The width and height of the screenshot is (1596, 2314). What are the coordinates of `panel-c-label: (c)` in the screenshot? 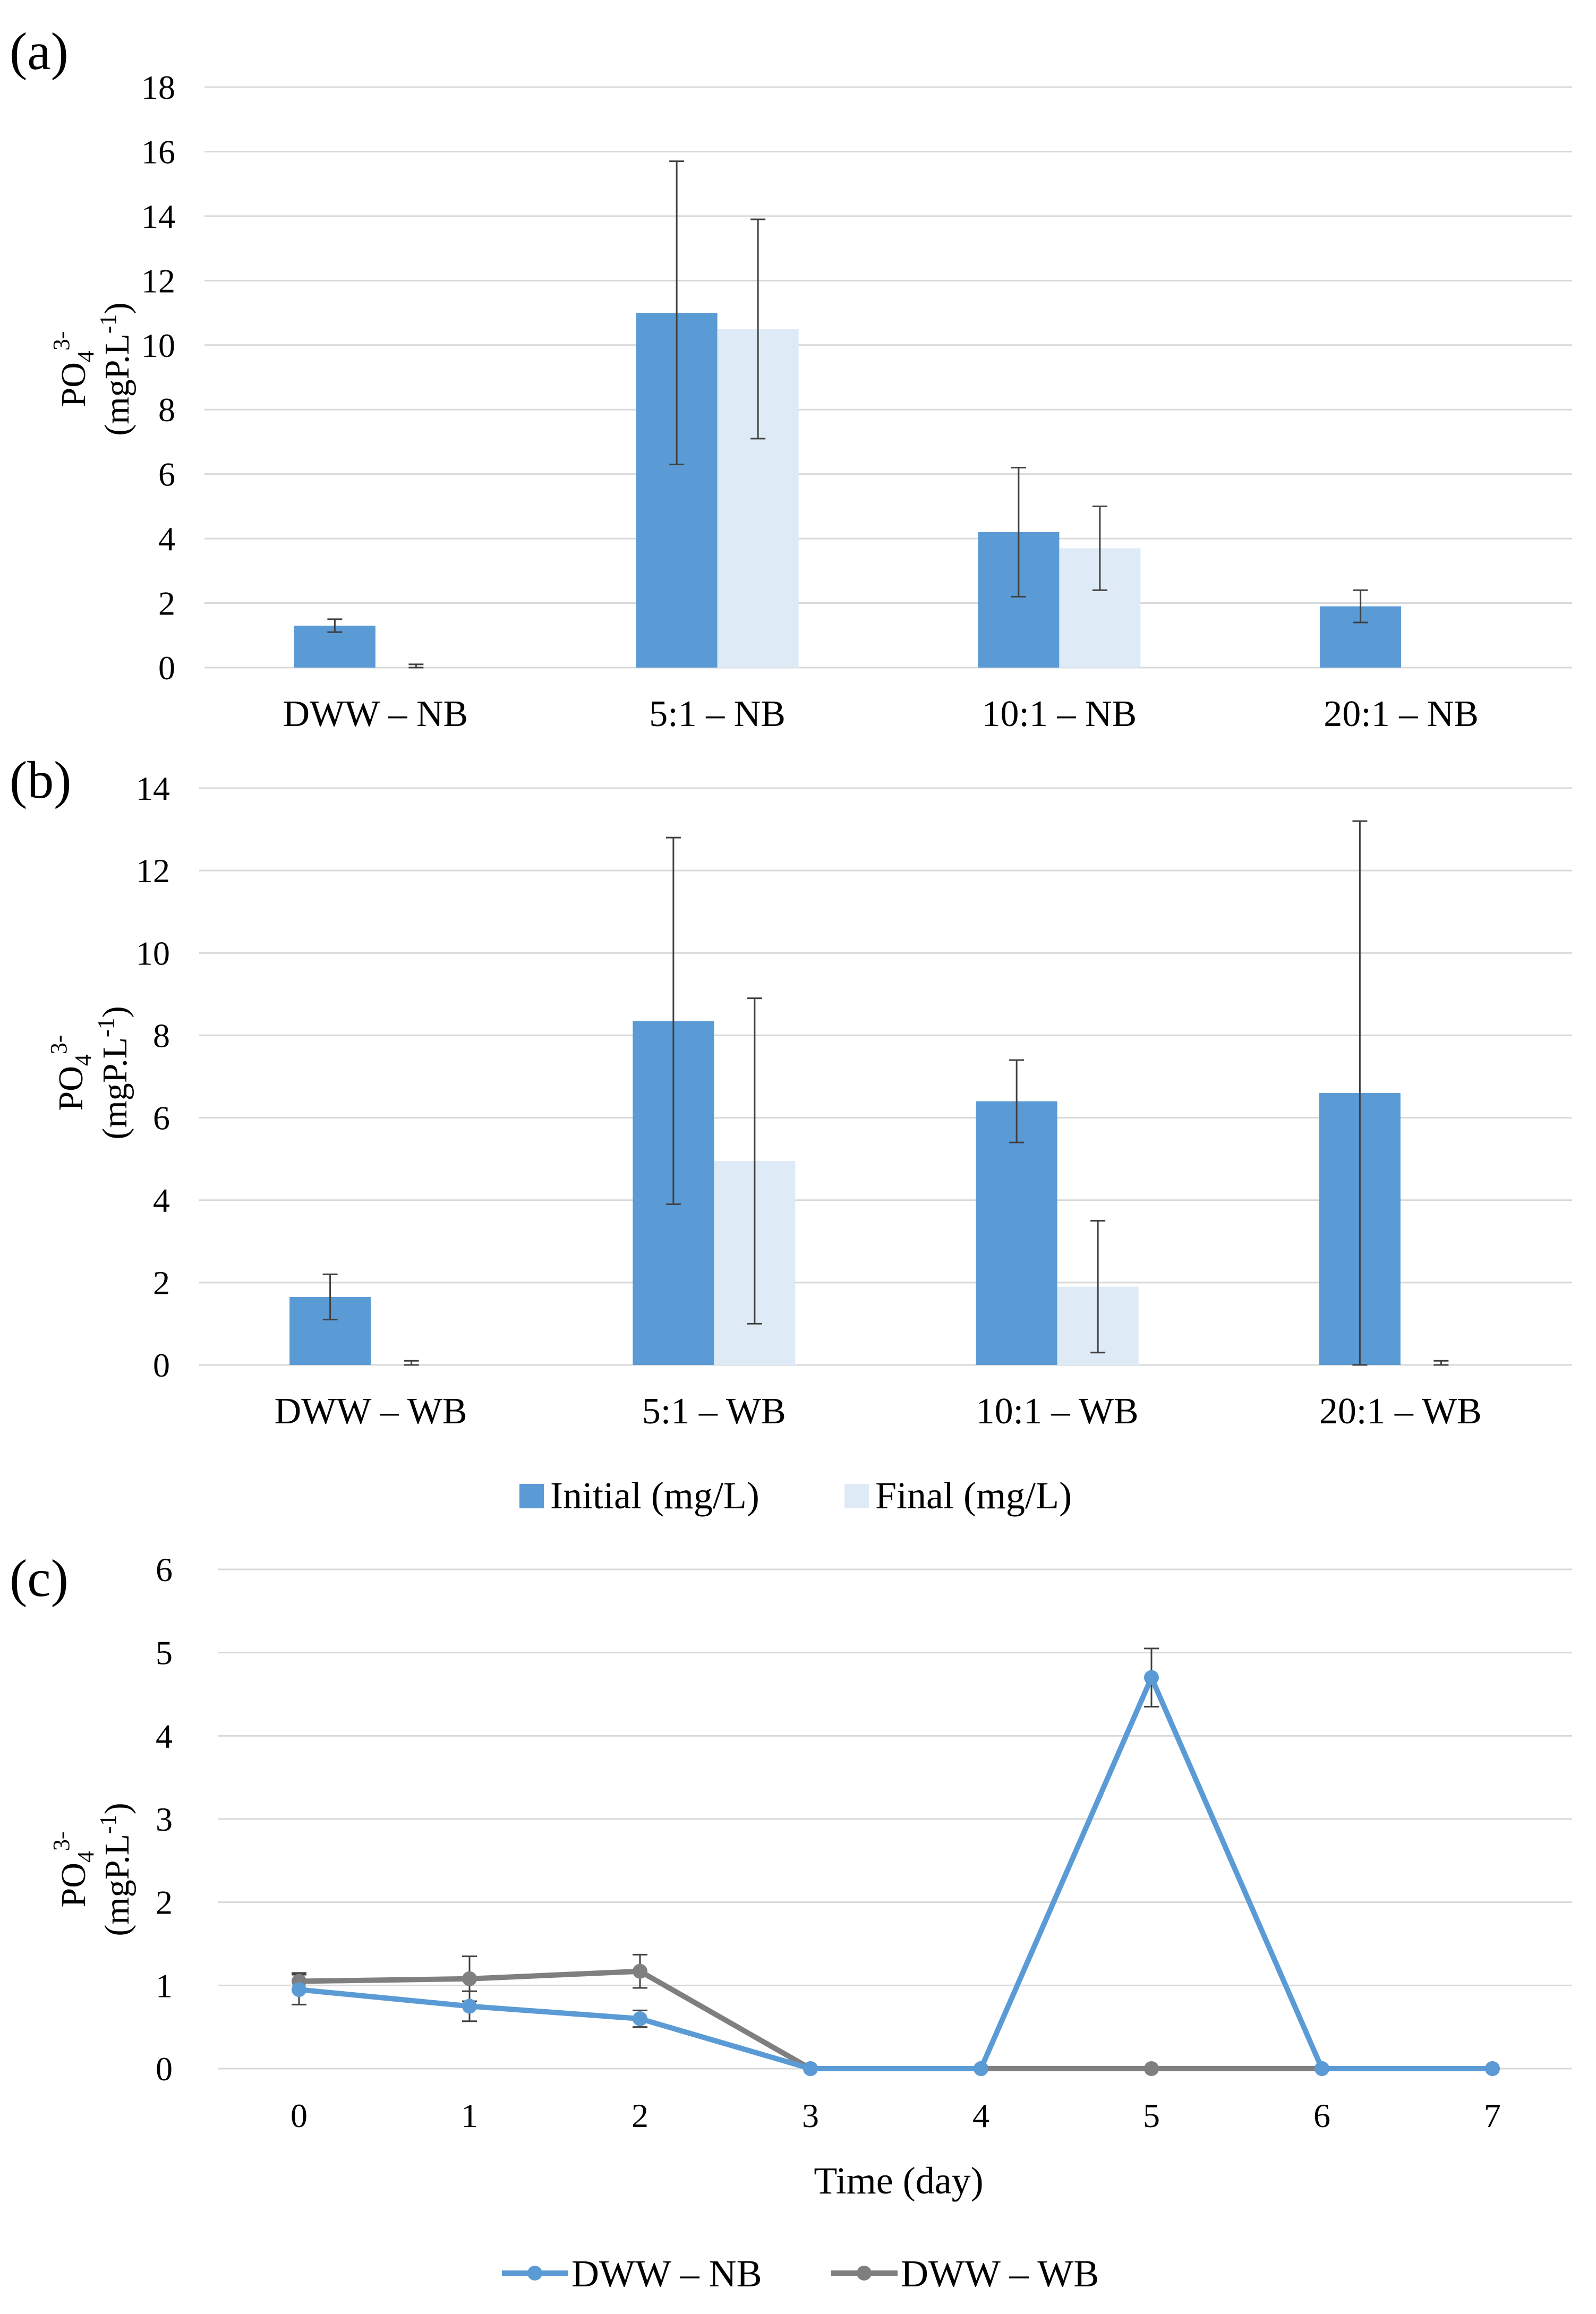 It's located at (39, 1578).